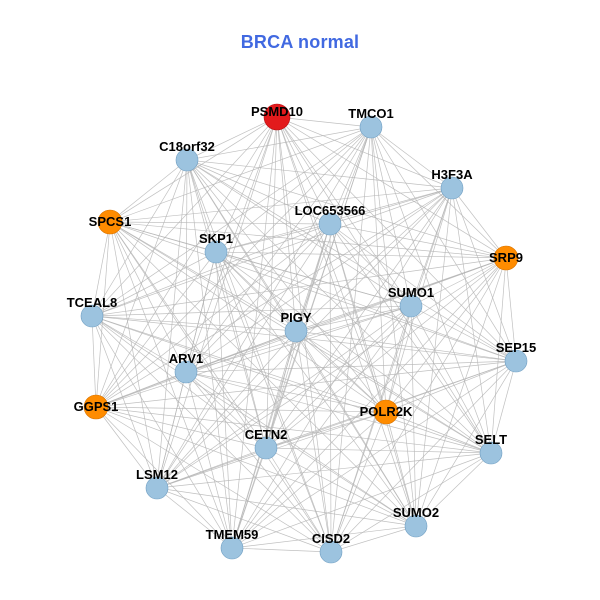 Image resolution: width=600 pixels, height=600 pixels. I want to click on network-node-sep15, so click(516, 361).